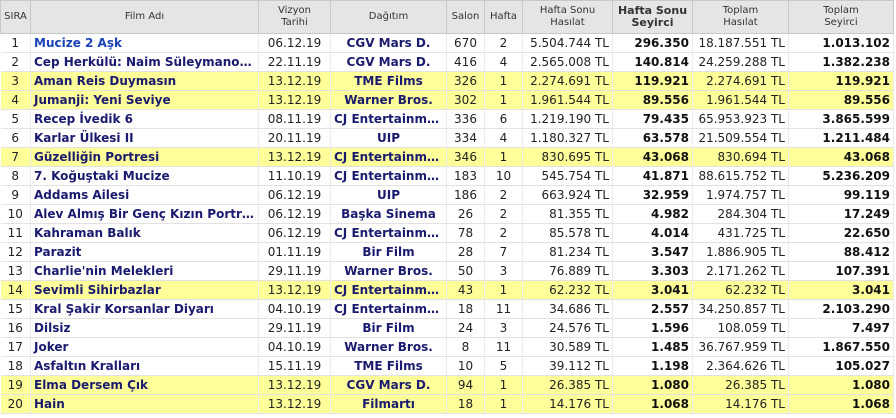 Image resolution: width=896 pixels, height=418 pixels. What do you see at coordinates (144, 176) in the screenshot?
I see `film-title-link: 7. Koğuştaki Mucize` at bounding box center [144, 176].